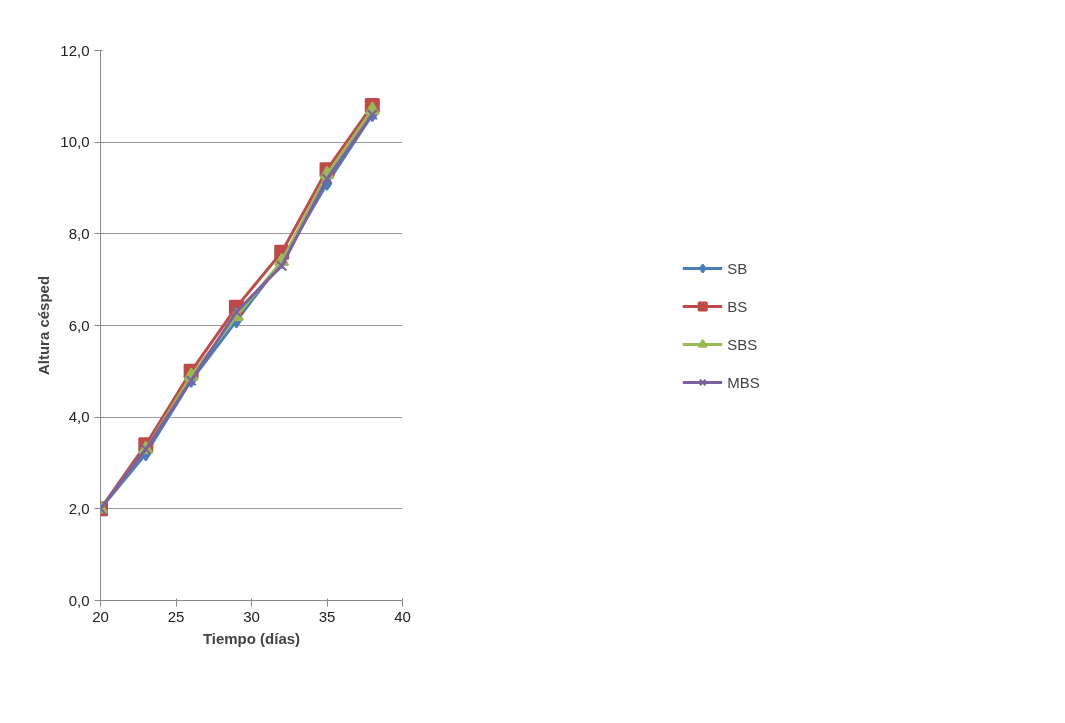 This screenshot has height=723, width=1065. Describe the element at coordinates (737, 306) in the screenshot. I see `legend-label: BS` at that location.